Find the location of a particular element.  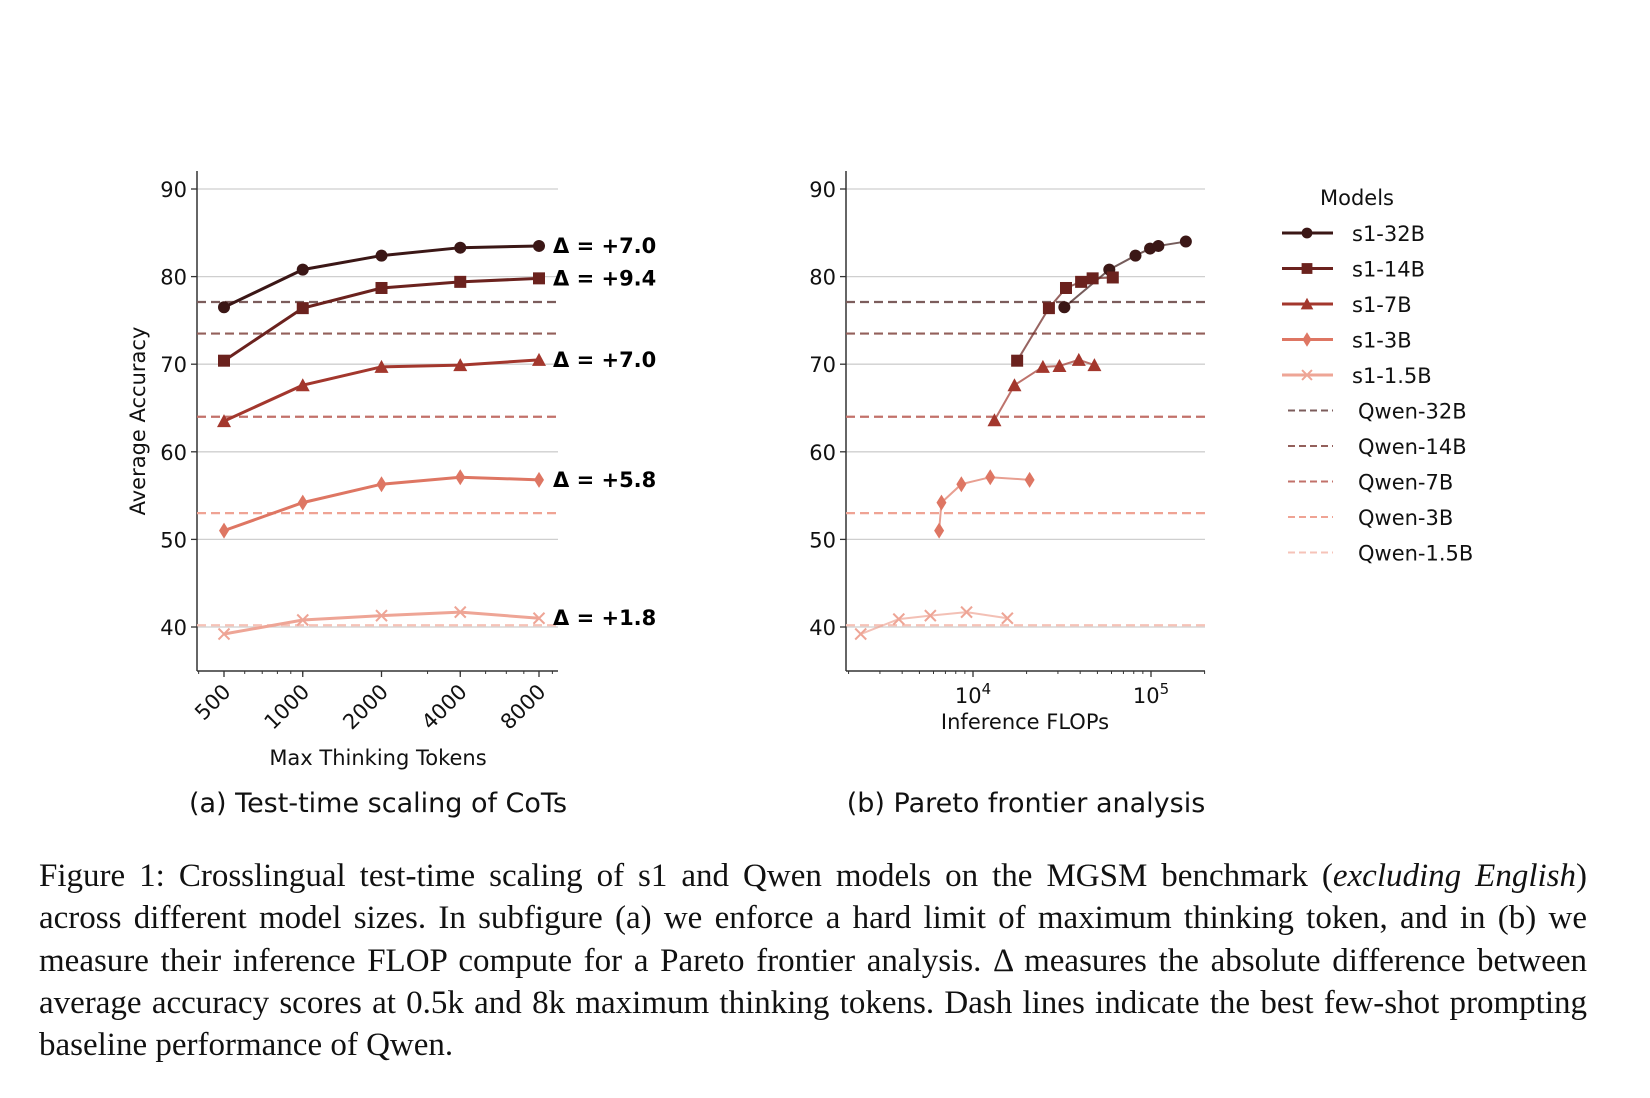

y-tick-label: 40 is located at coordinates (822, 628).